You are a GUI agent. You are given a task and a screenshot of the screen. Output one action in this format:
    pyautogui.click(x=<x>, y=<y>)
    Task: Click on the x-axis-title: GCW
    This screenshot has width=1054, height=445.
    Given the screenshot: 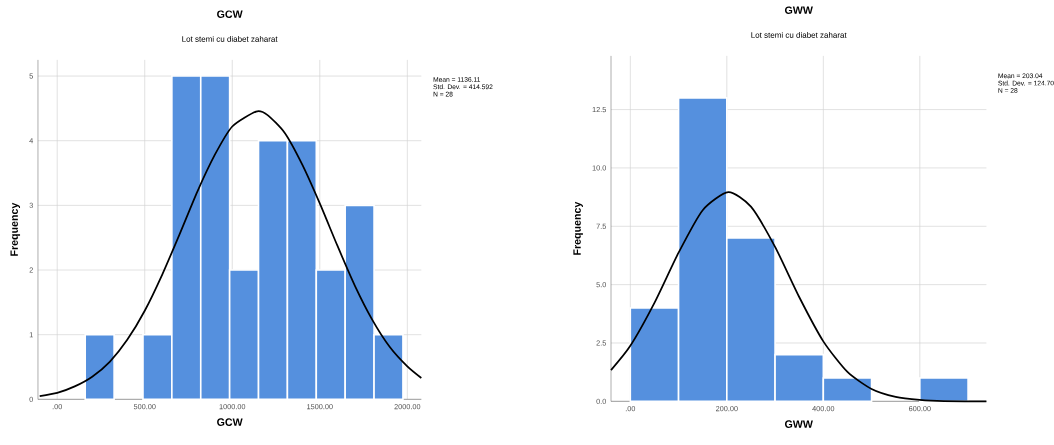 What is the action you would take?
    pyautogui.click(x=230, y=422)
    